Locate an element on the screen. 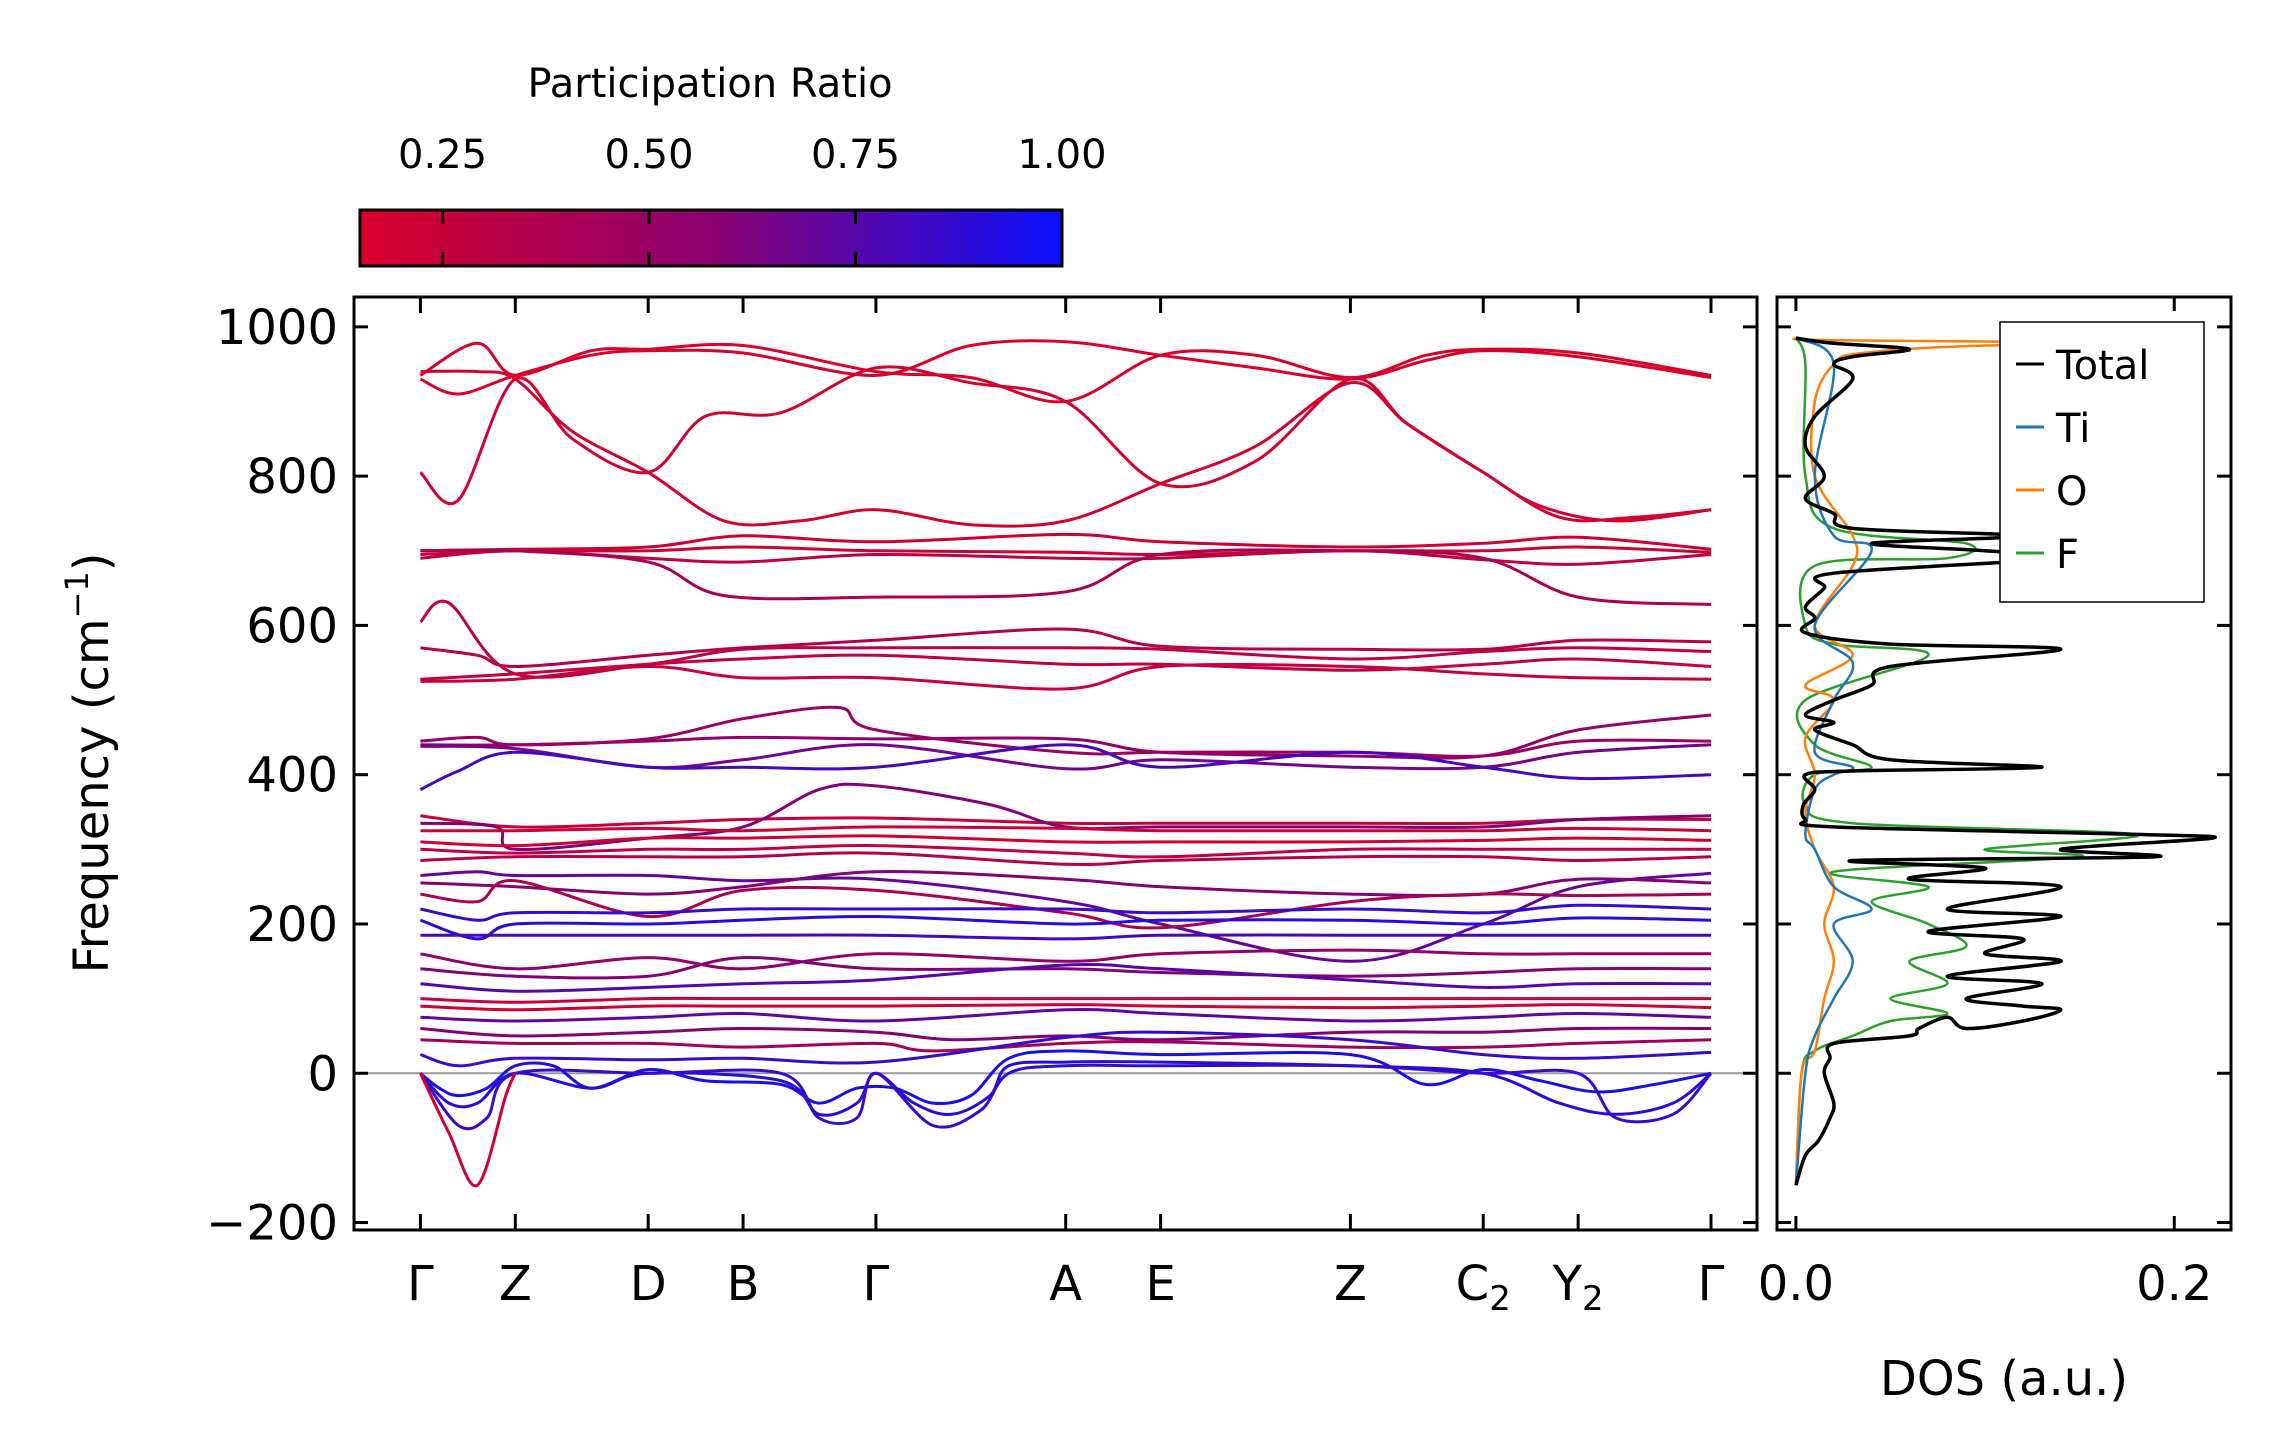 This screenshot has height=1455, width=2271. x-tick-label: E is located at coordinates (1160, 1284).